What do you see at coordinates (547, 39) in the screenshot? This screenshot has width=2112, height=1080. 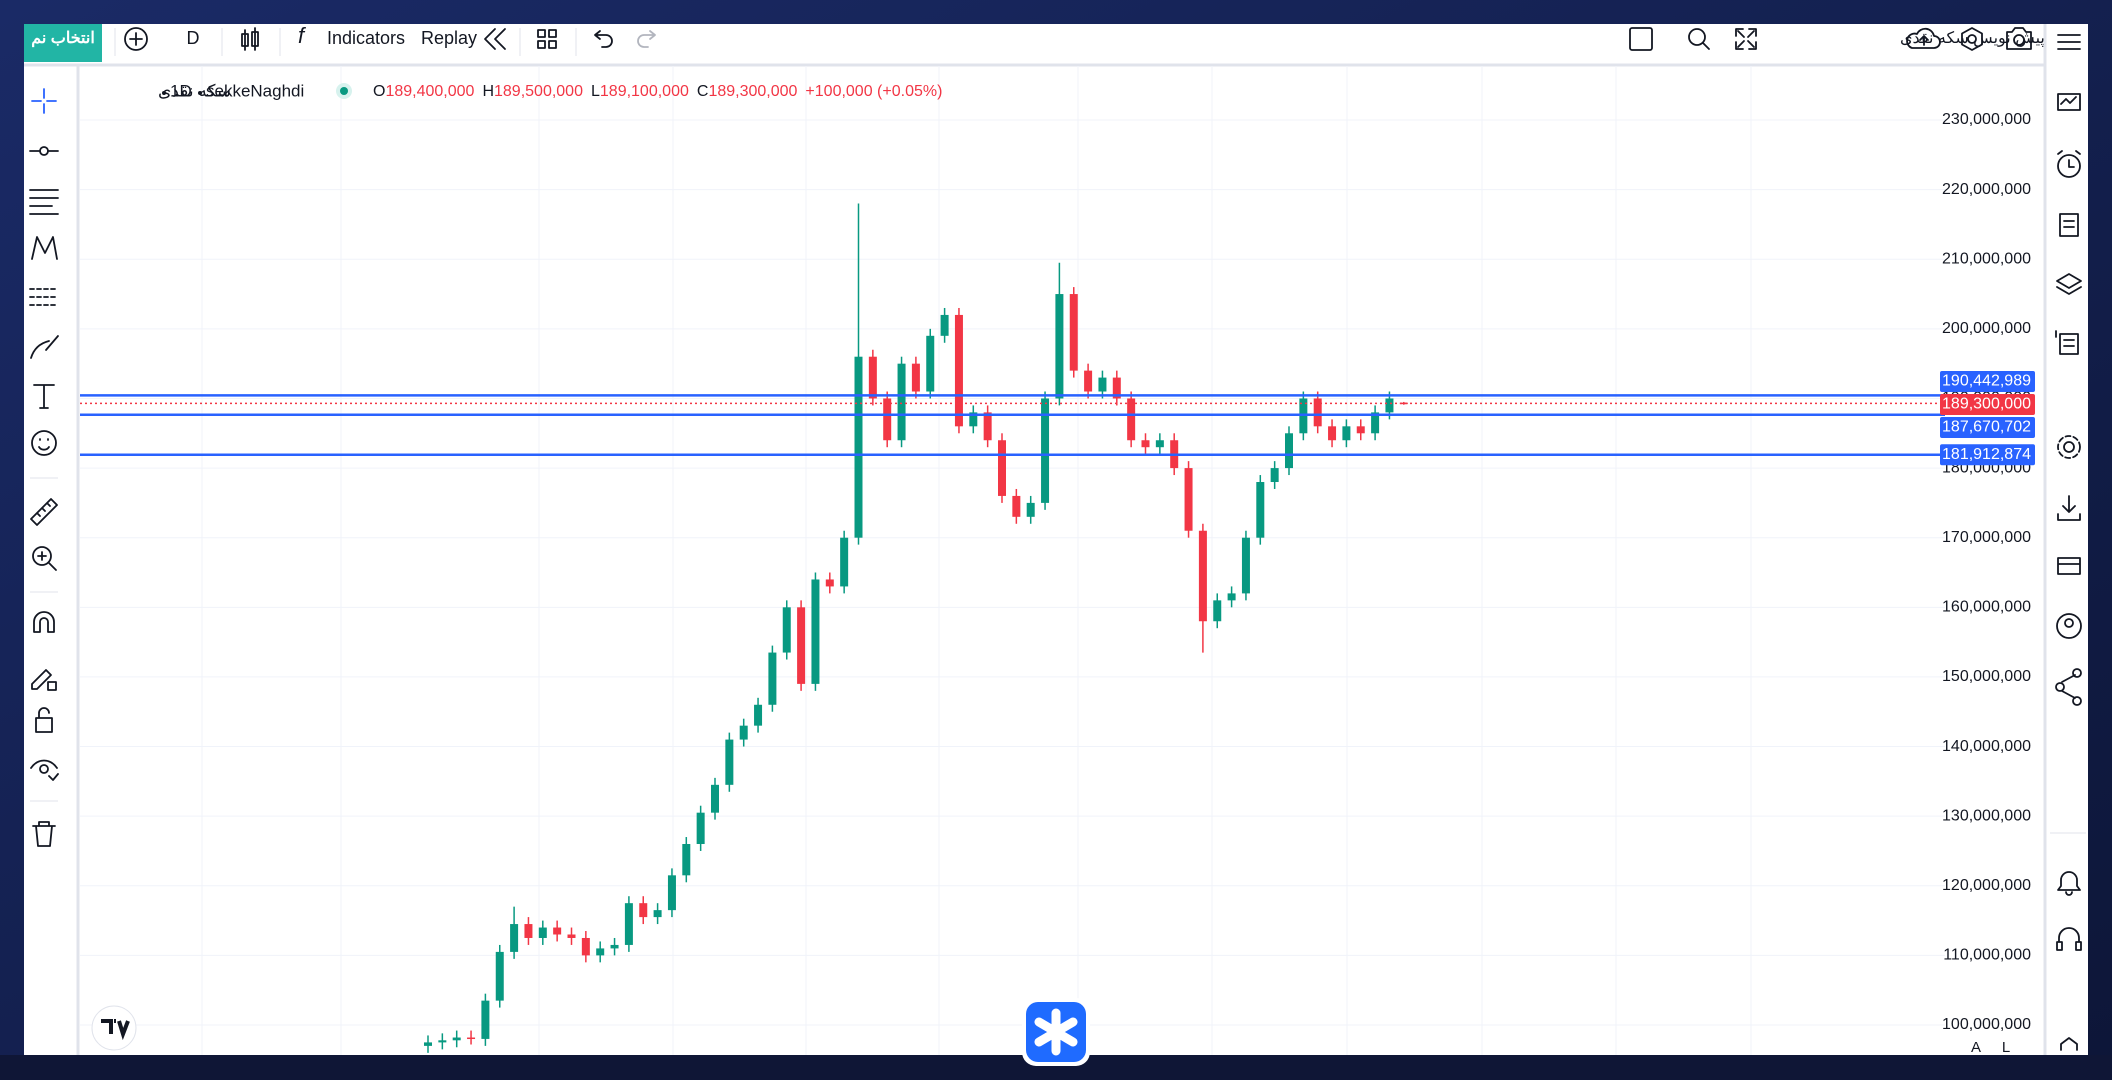 I see `layout-icon` at bounding box center [547, 39].